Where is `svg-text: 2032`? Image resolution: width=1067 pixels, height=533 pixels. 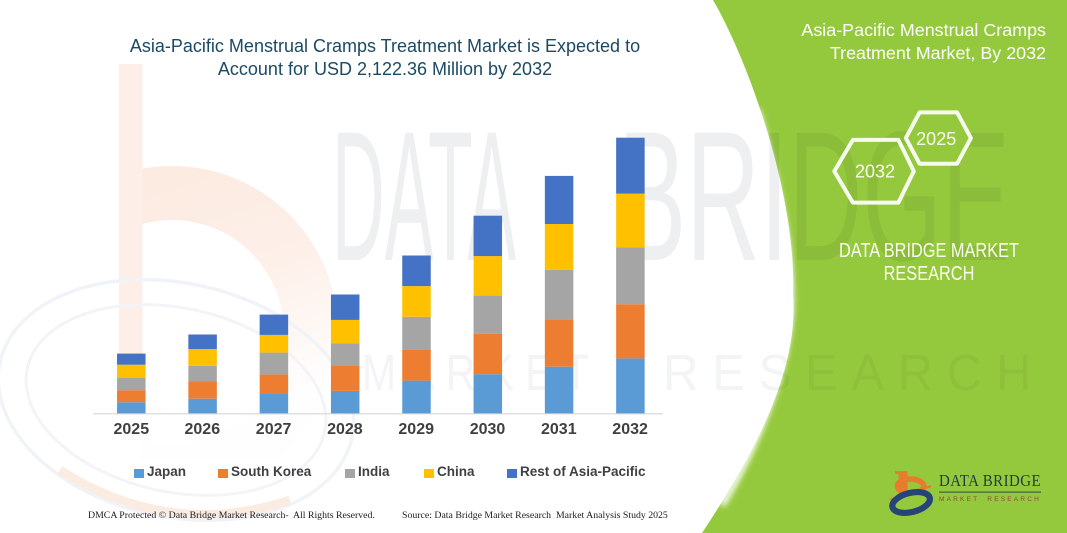
svg-text: 2032 is located at coordinates (875, 171).